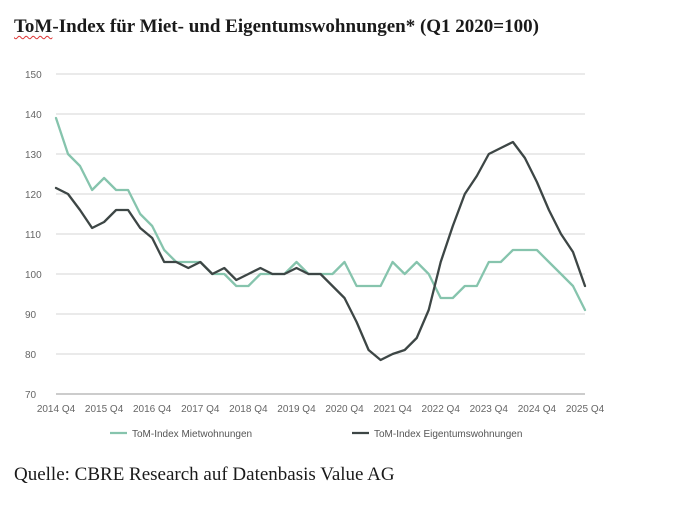  I want to click on title-prefix: ToM, so click(33, 26).